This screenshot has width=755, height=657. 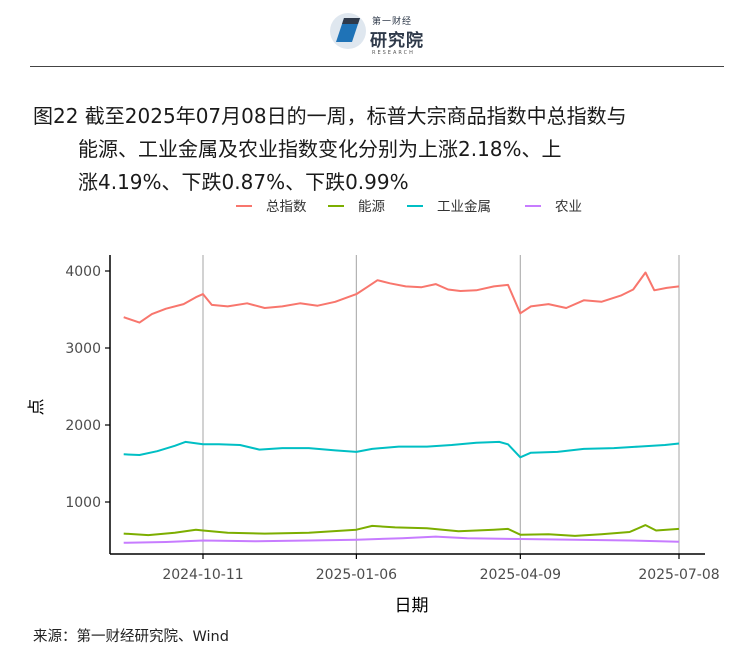 I want to click on research-institute-logo: 第一财经 研究院 RESEARCH, so click(x=383, y=33).